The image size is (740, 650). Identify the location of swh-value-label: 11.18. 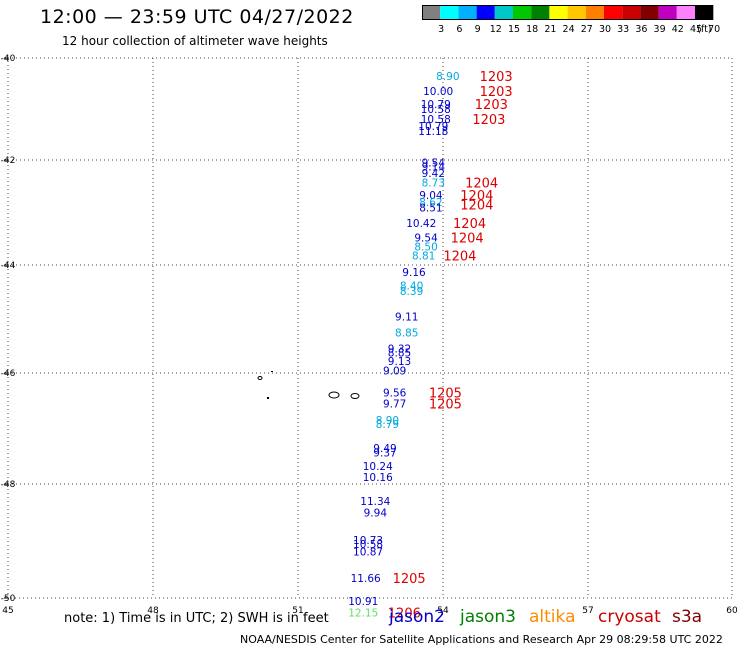
(433, 132).